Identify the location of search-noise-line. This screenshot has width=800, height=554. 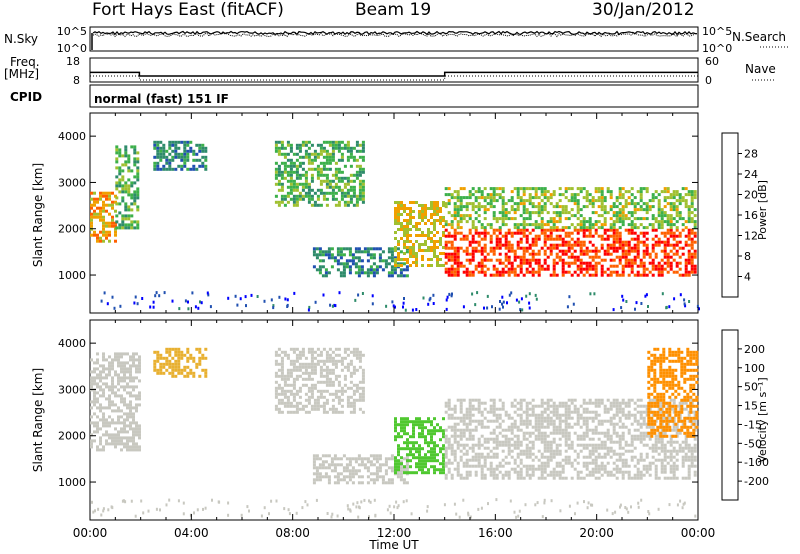
(395, 35).